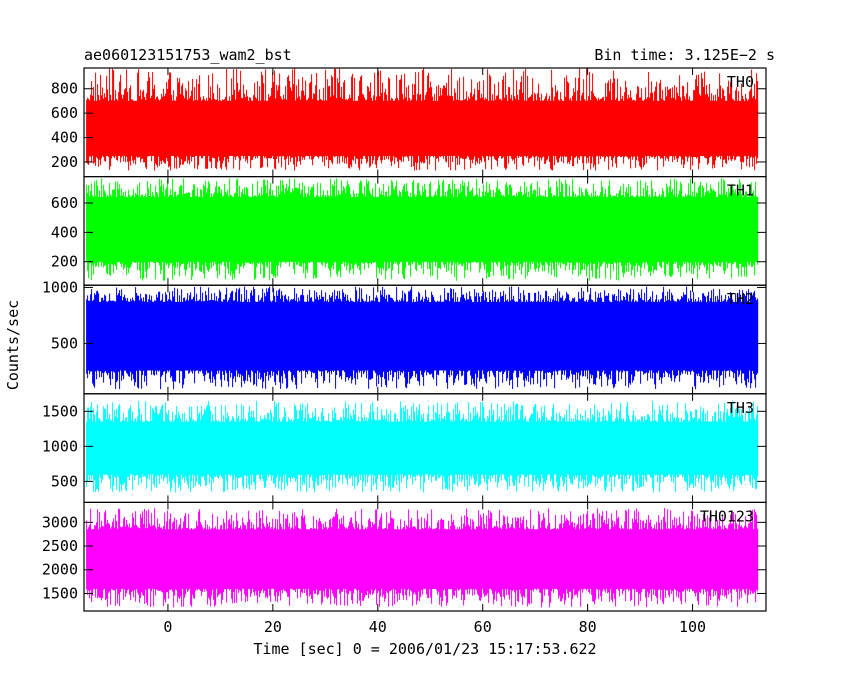 Image resolution: width=850 pixels, height=680 pixels. I want to click on bin-time-label: Bin time: 3.125E−2 s, so click(684, 55).